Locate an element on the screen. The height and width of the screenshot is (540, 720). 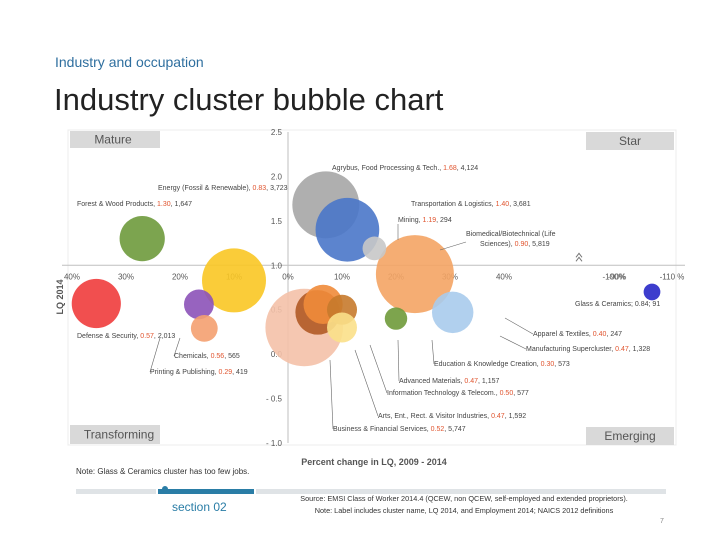
x-tick-label: -100% is located at coordinates (613, 276).